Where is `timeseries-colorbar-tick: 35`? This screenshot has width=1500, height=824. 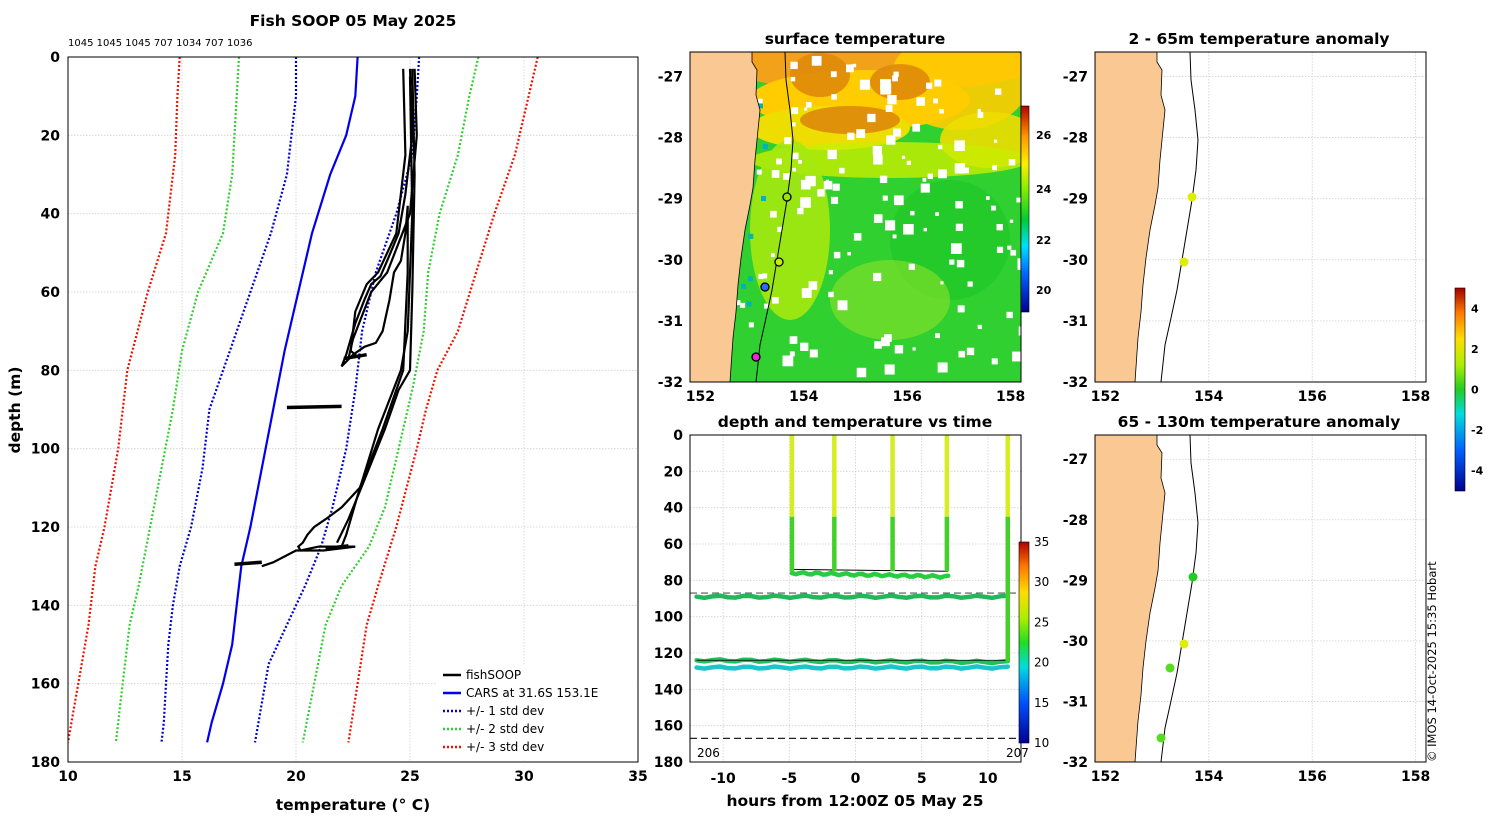
timeseries-colorbar-tick: 35 is located at coordinates (1041, 542).